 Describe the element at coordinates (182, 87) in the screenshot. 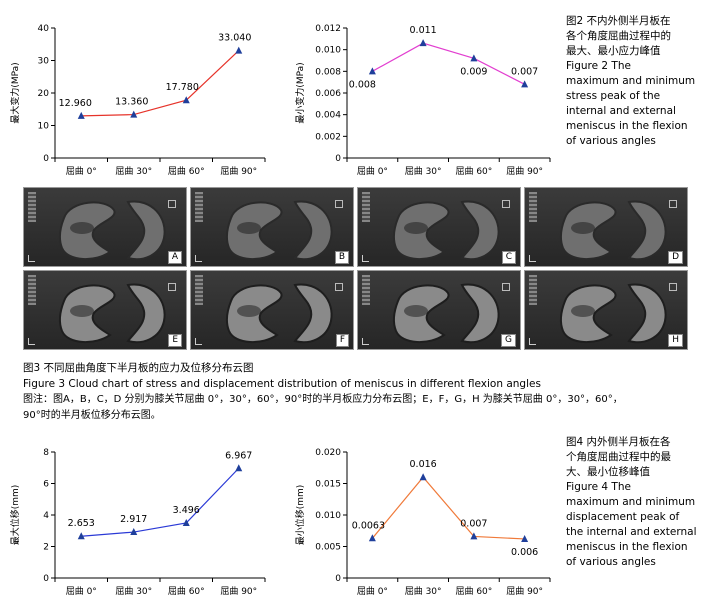

I see `data-label: 17.780` at that location.